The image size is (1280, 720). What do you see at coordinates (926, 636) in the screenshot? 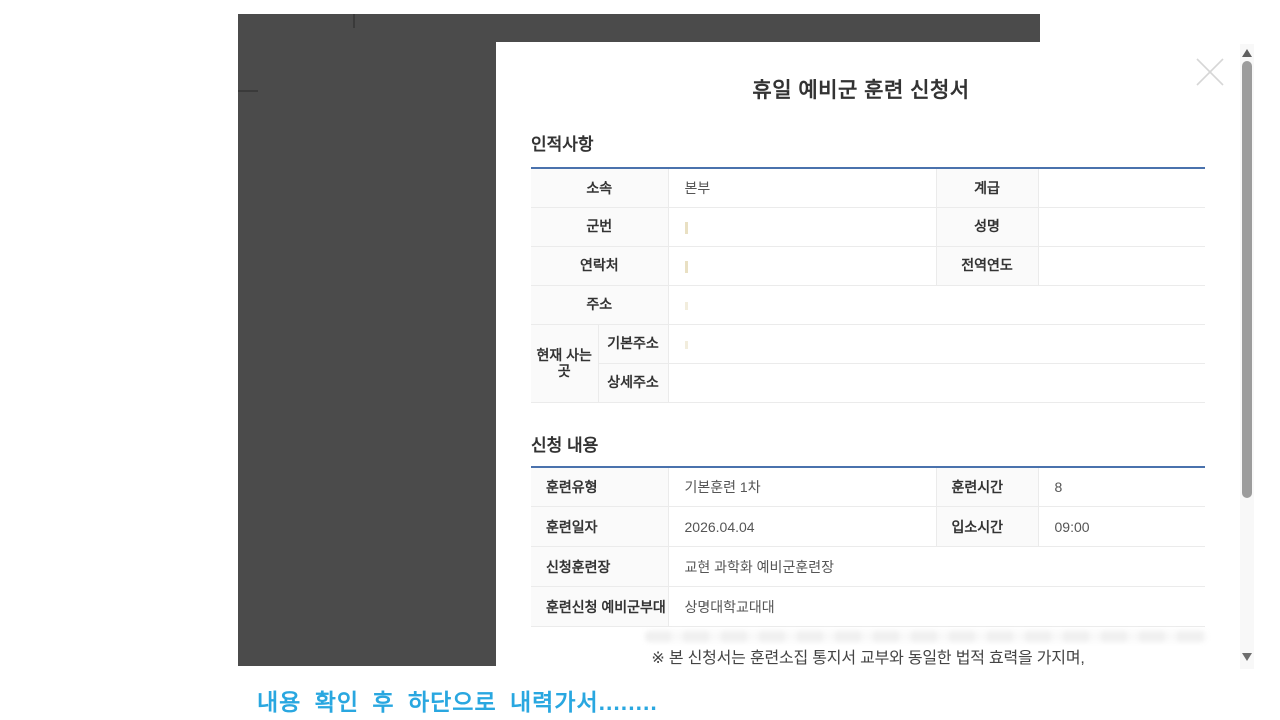
I see `blurred-text-remnant` at bounding box center [926, 636].